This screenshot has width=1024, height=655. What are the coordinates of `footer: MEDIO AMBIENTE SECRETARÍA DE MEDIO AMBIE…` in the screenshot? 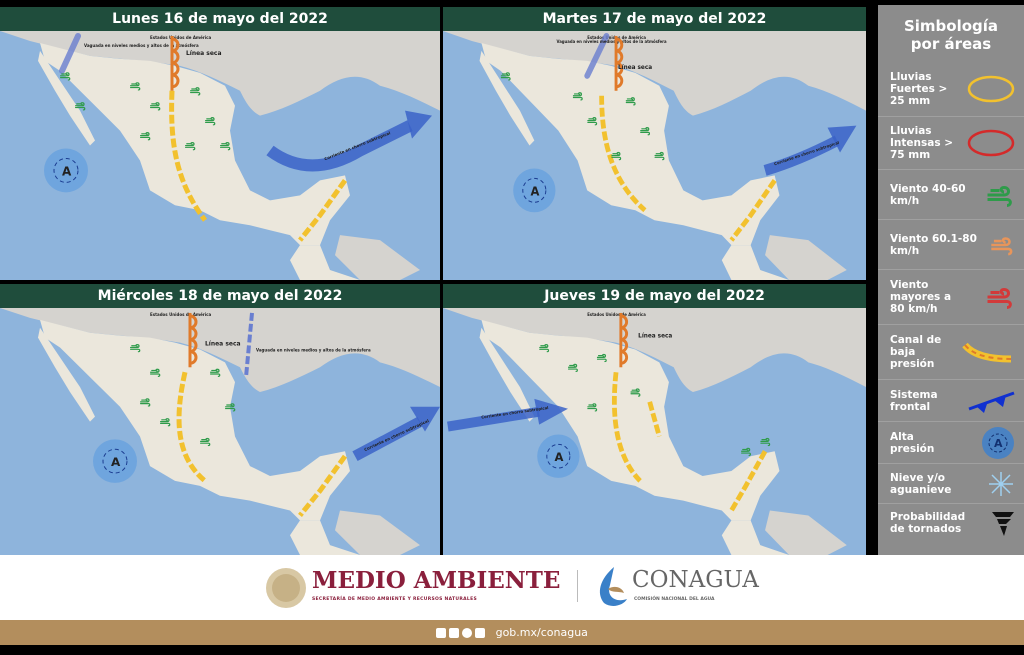 It's located at (512, 587).